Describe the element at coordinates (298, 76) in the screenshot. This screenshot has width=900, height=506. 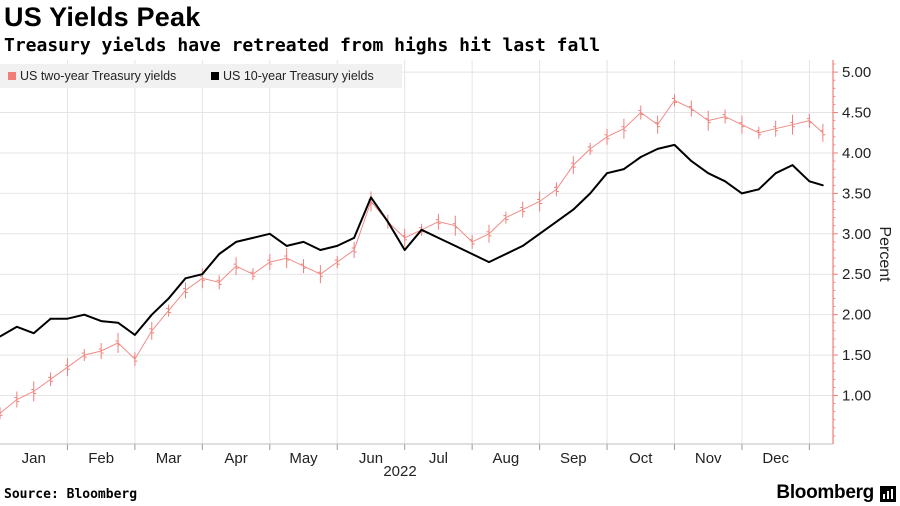
I see `legend-label-ten-year: US 10-year Treasury yields` at that location.